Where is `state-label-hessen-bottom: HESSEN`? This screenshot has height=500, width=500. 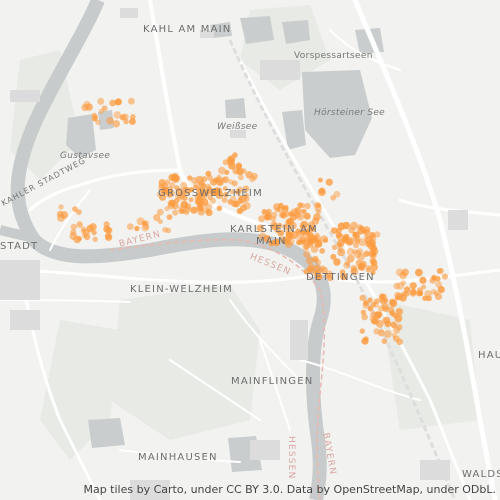
state-label-hessen-bottom: HESSEN is located at coordinates (291, 458).